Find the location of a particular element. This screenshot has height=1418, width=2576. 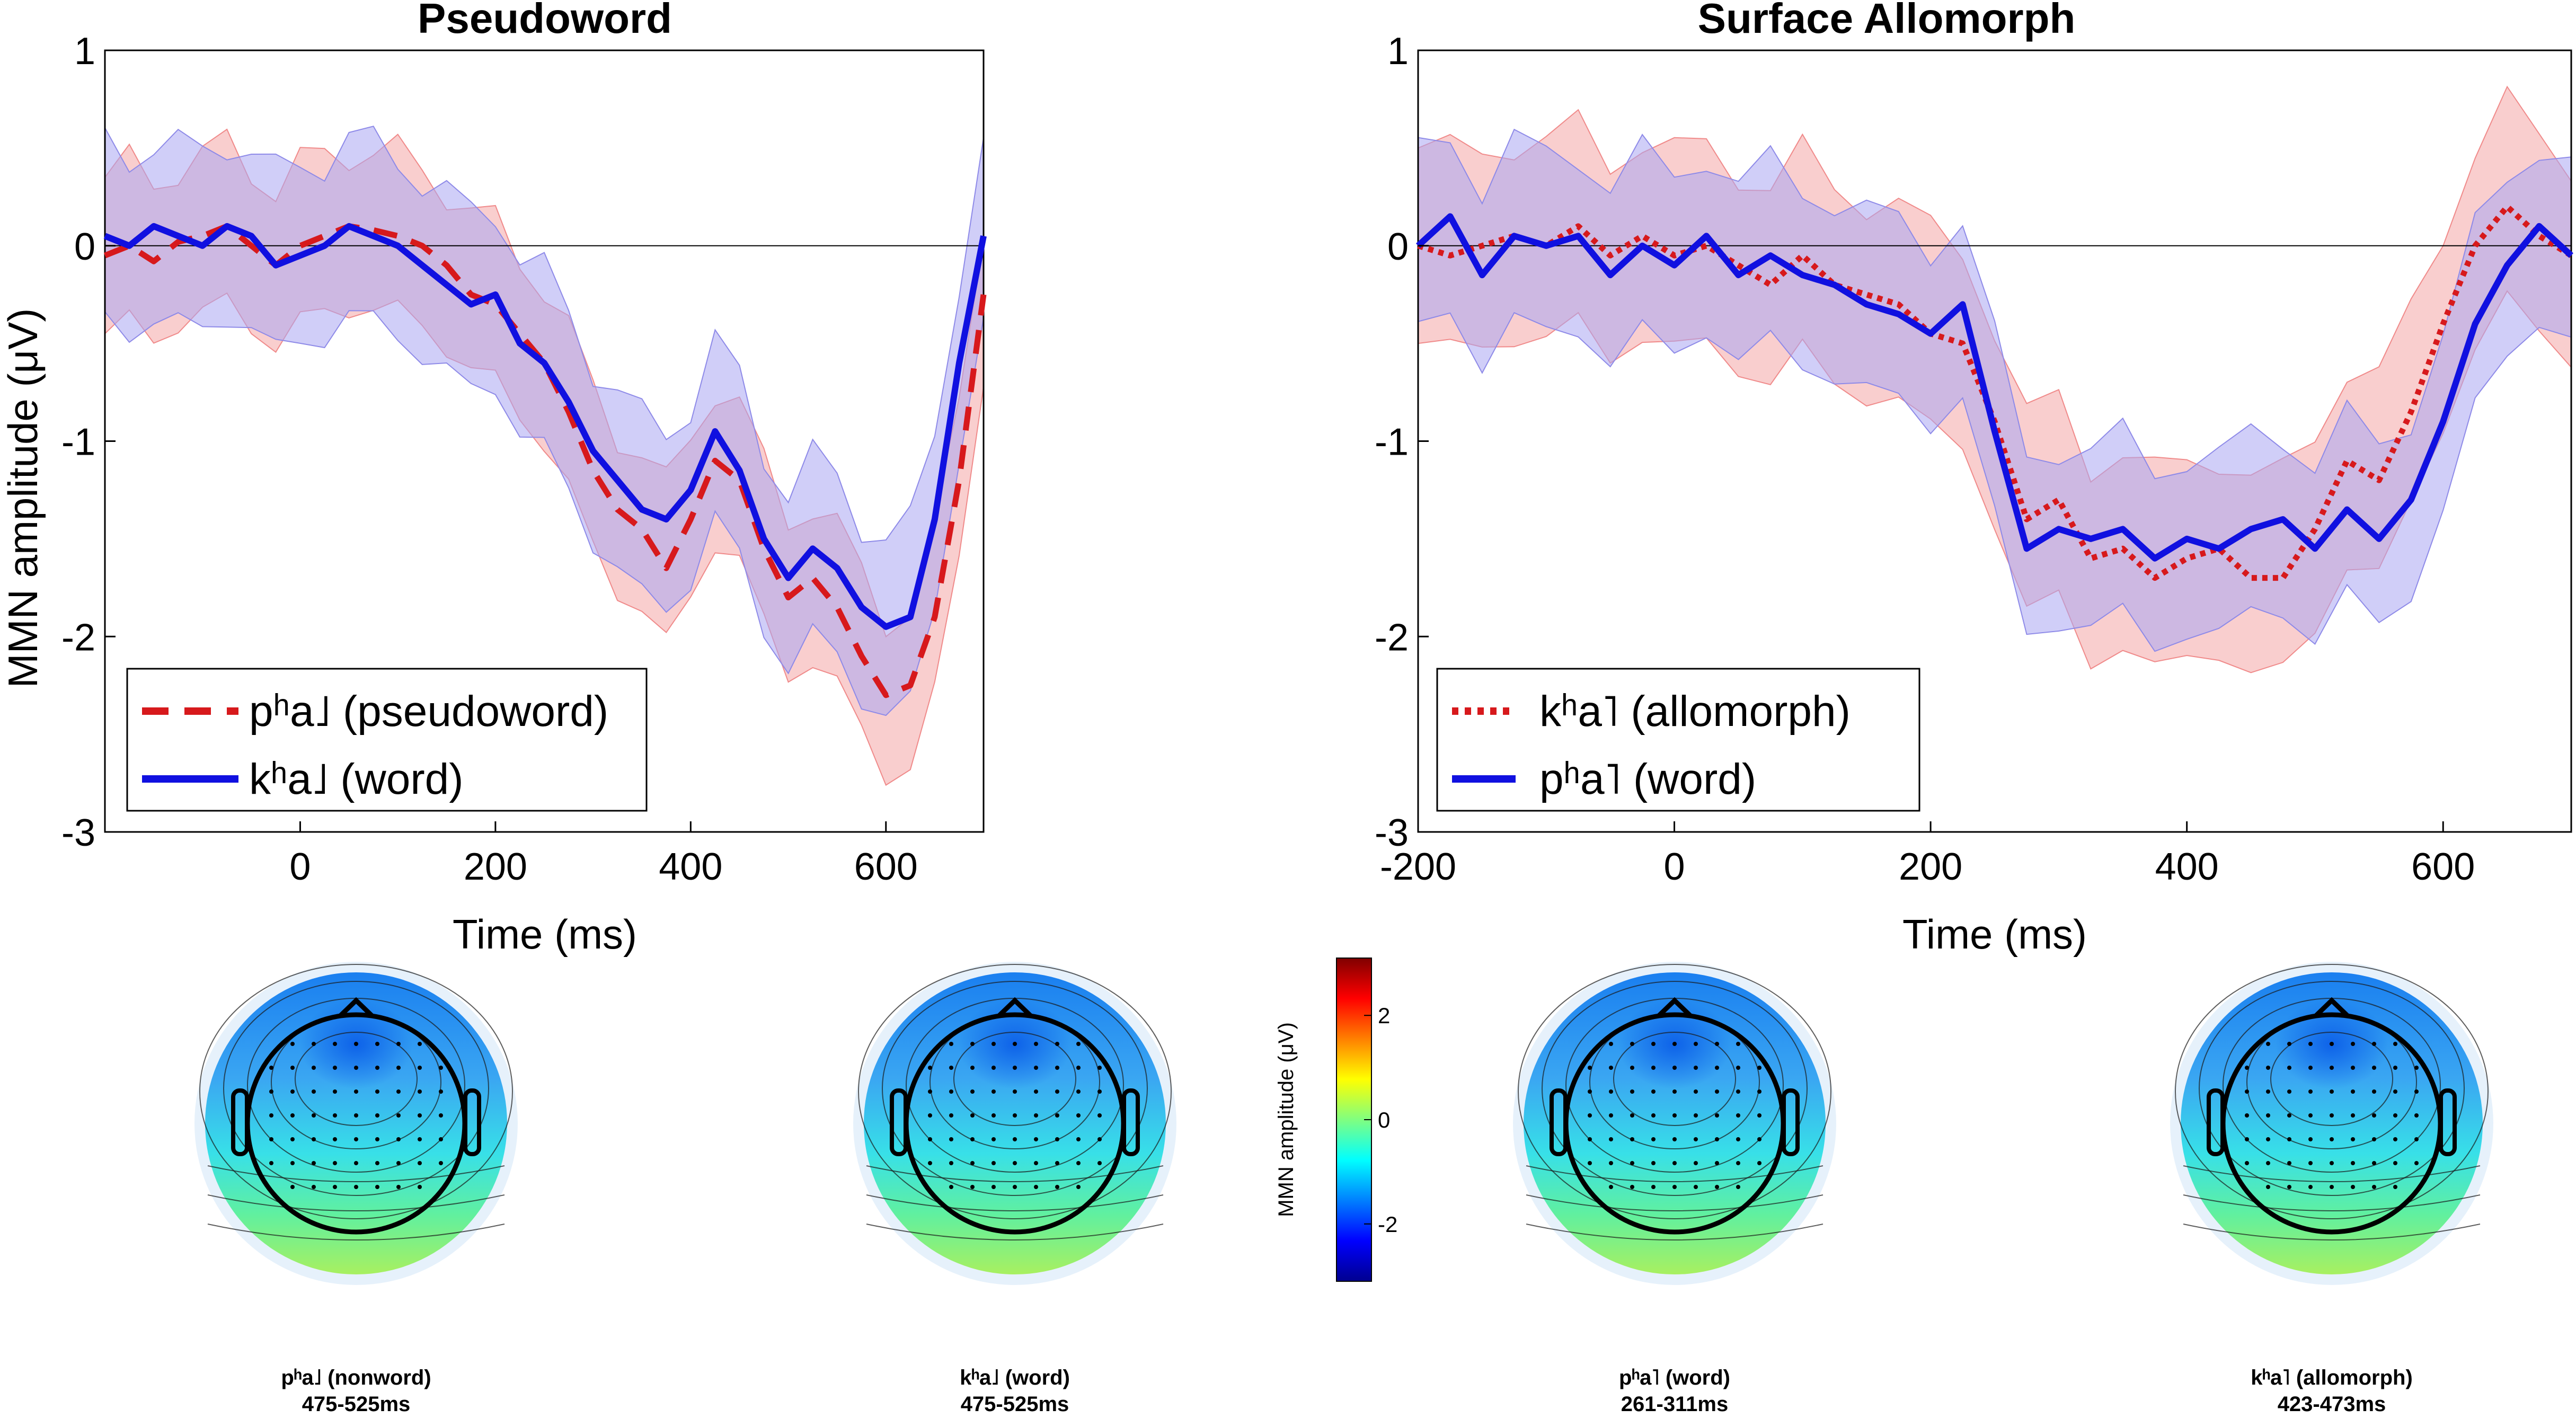

confidence-band-blue is located at coordinates (544, 421).